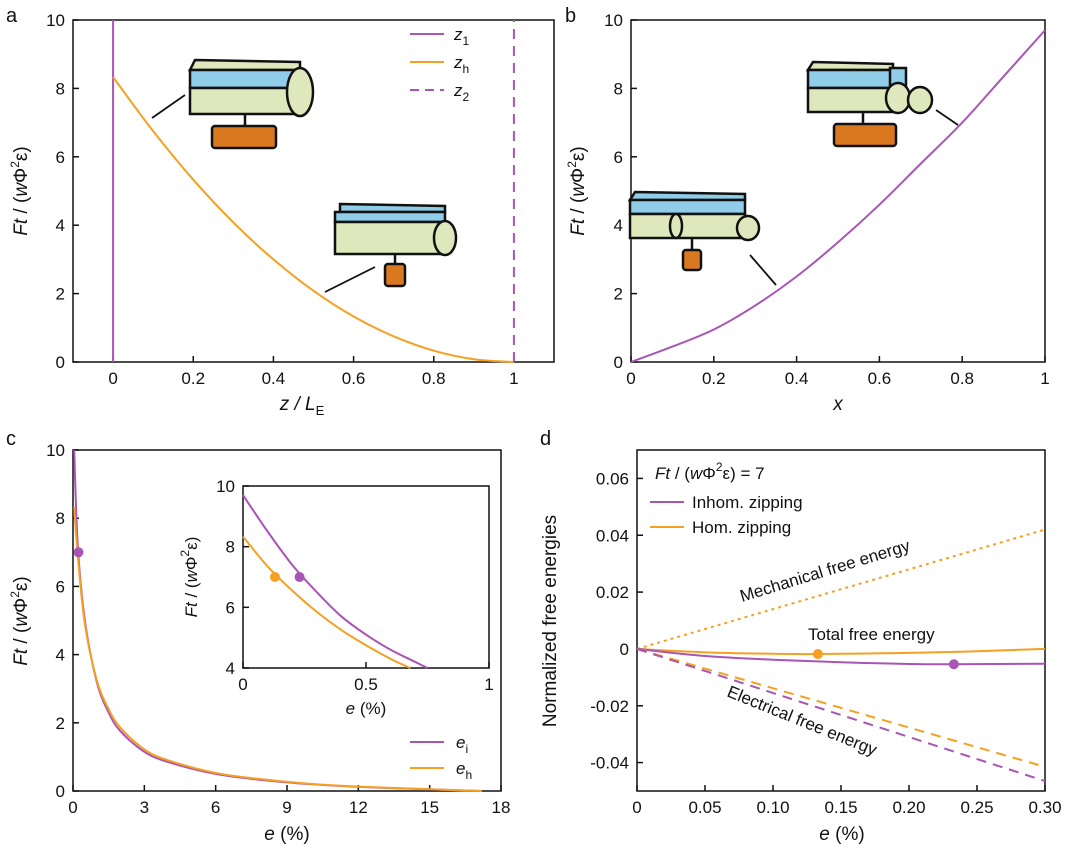  Describe the element at coordinates (429, 807) in the screenshot. I see `x-tick-label: 15` at that location.